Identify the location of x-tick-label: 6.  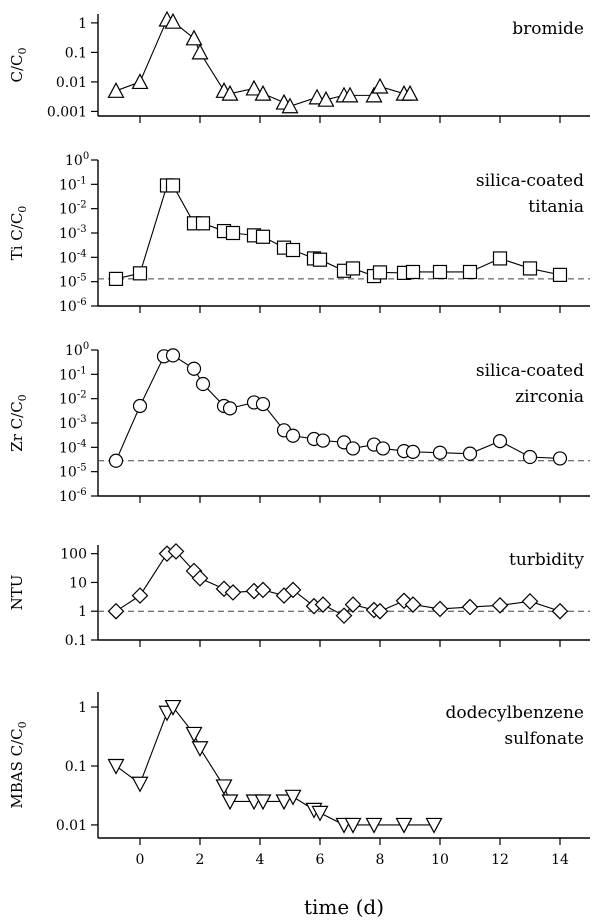
(320, 860).